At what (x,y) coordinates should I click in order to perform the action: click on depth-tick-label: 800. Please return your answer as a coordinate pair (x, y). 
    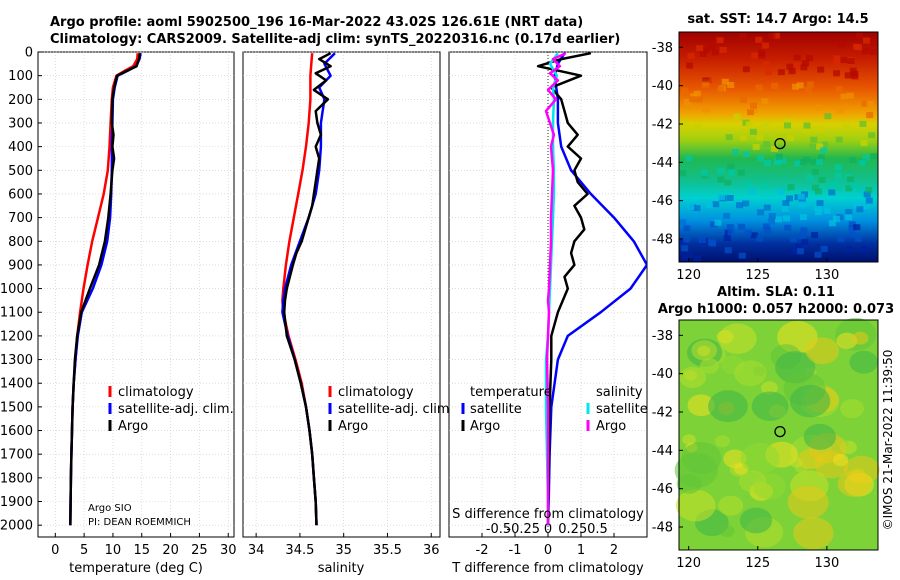
    Looking at the image, I should click on (20, 242).